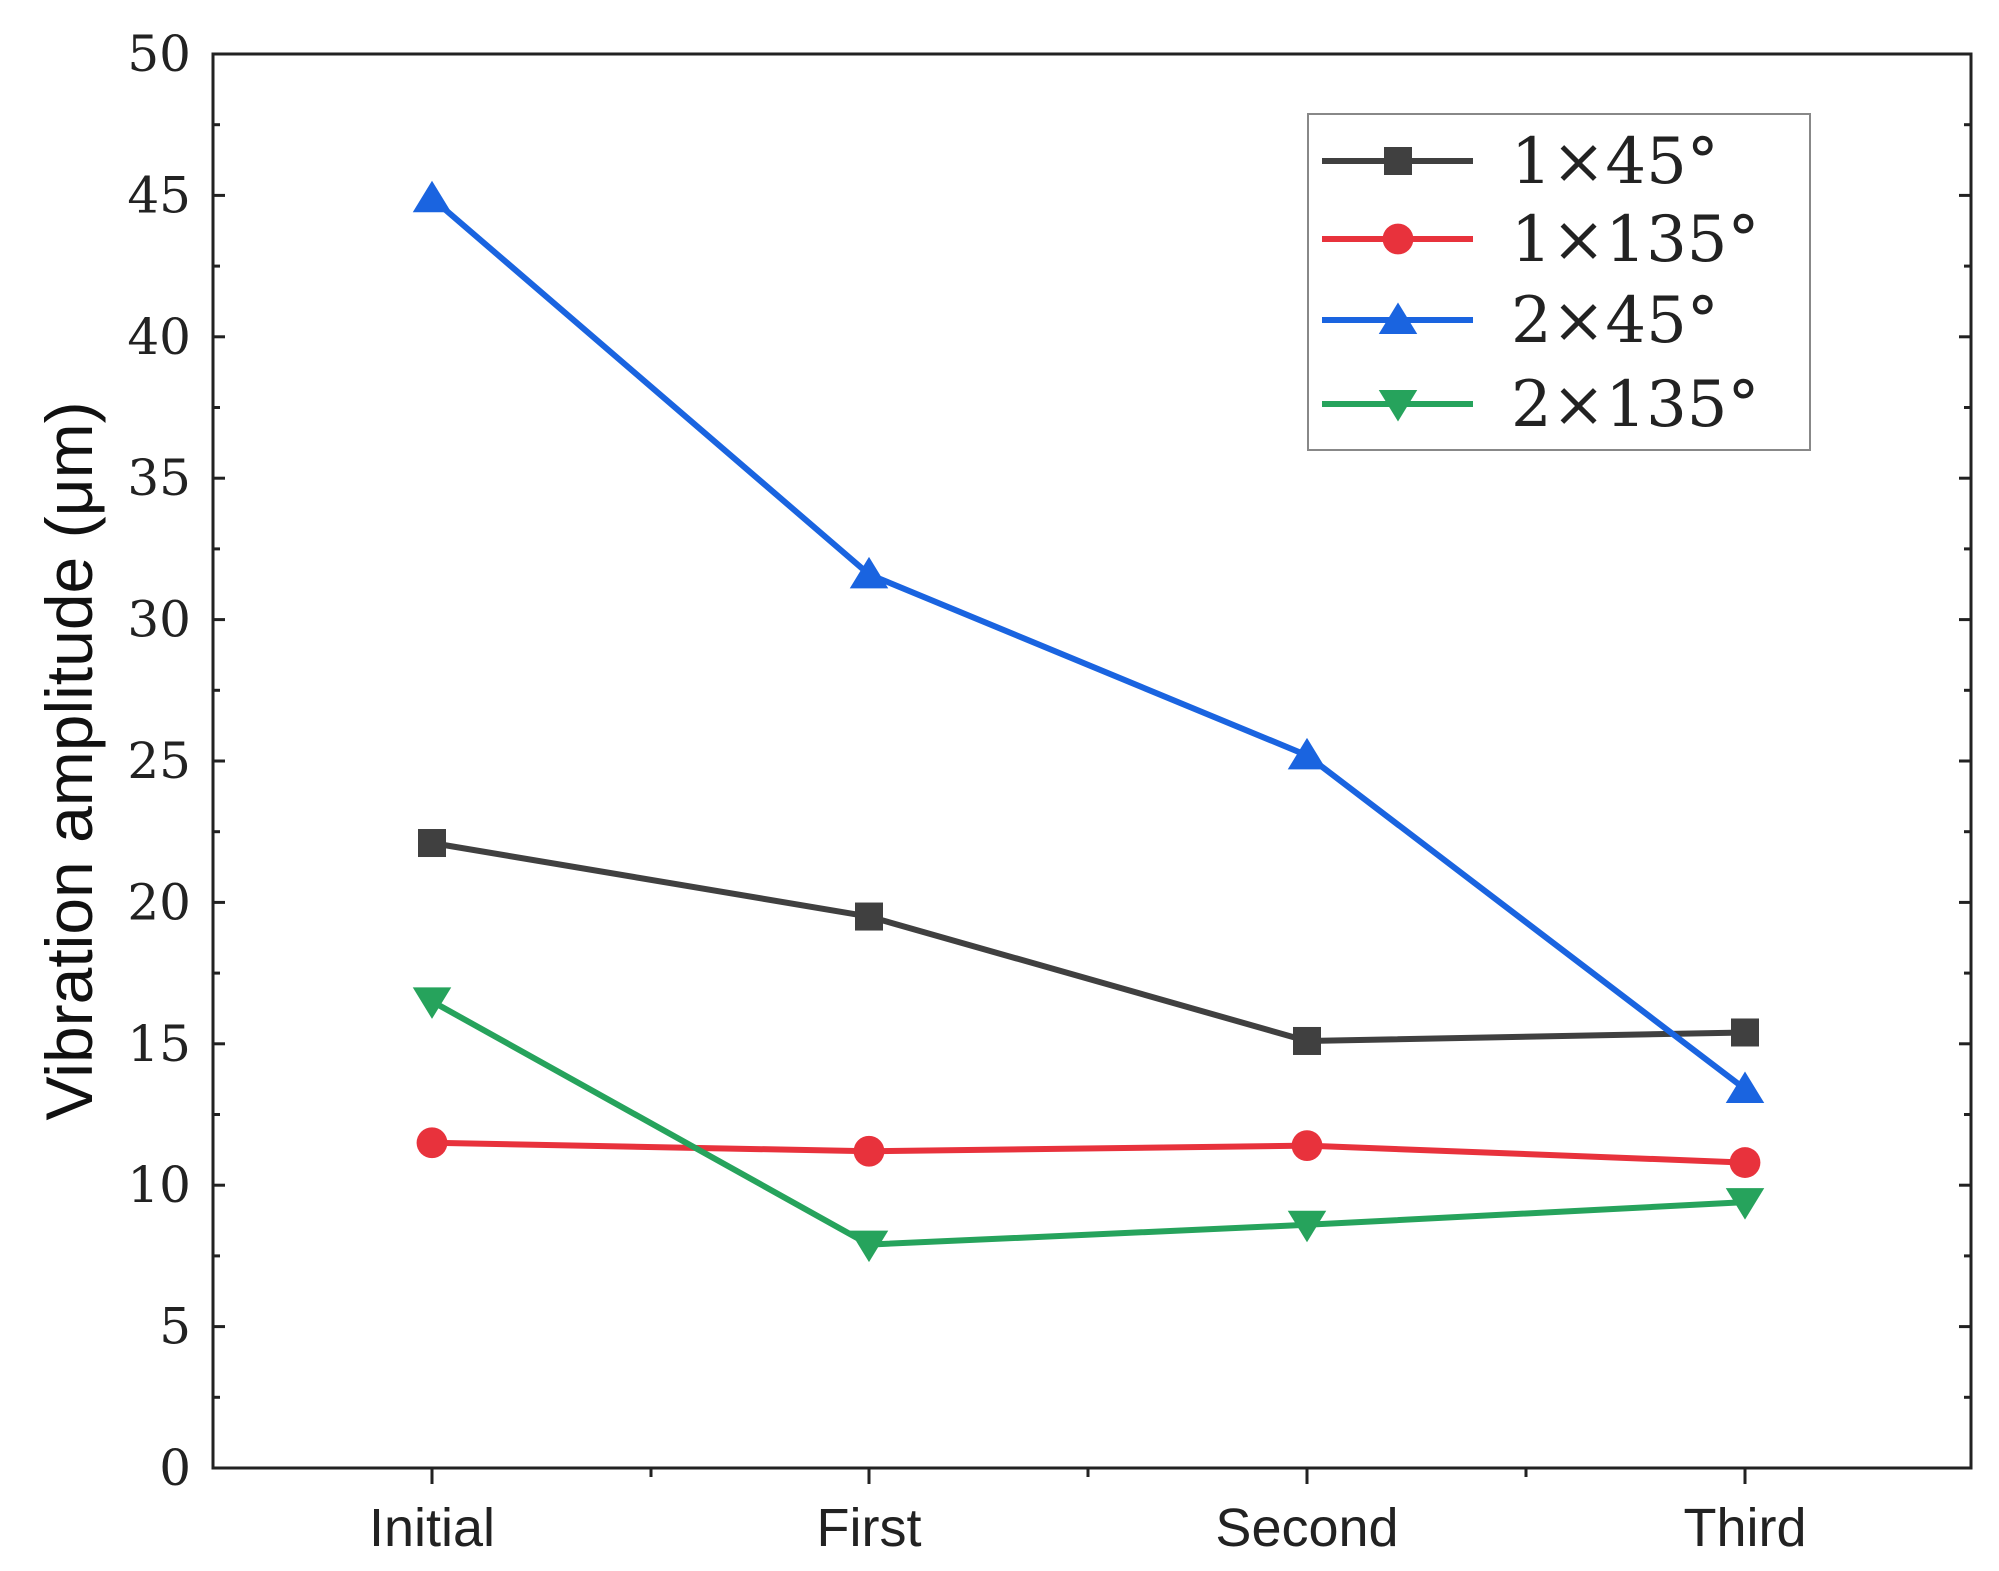 Image resolution: width=1999 pixels, height=1571 pixels. Describe the element at coordinates (869, 1528) in the screenshot. I see `x-category-label: First` at that location.